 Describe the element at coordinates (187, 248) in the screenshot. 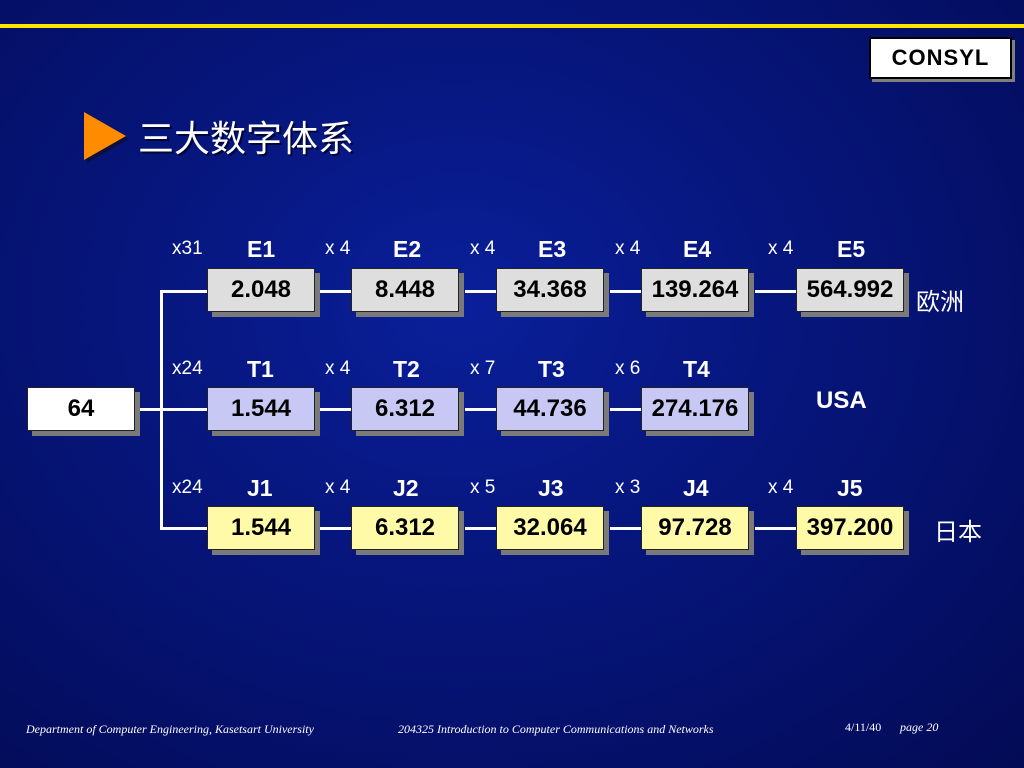

I see `europe-multiplier: x31` at that location.